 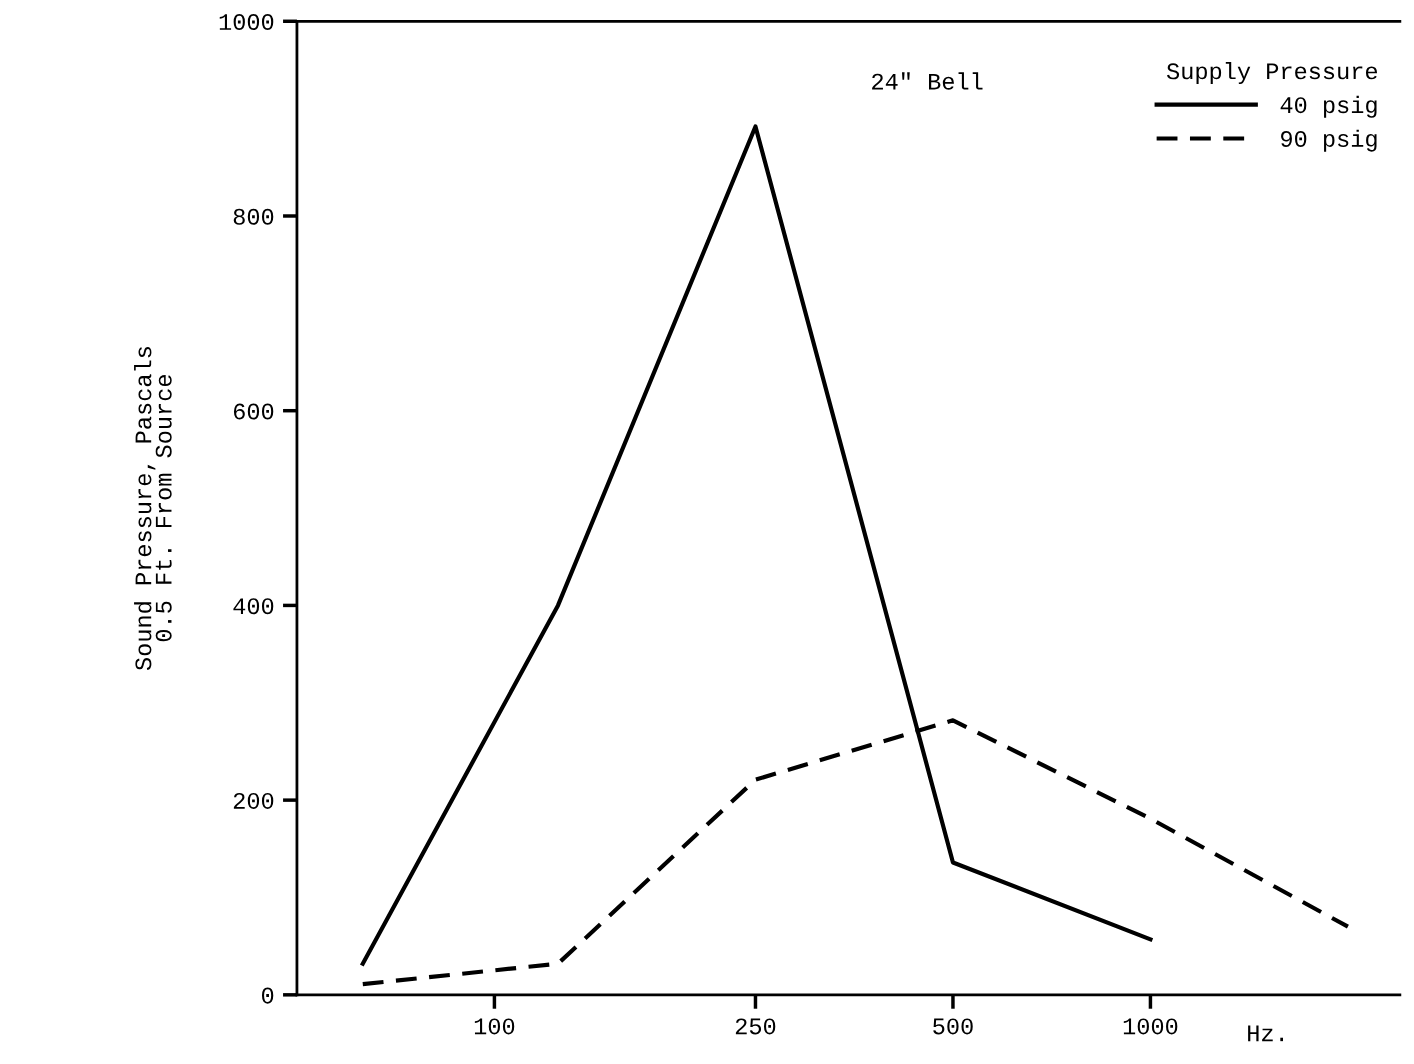 I want to click on y-tick-label: 200, so click(x=253, y=800).